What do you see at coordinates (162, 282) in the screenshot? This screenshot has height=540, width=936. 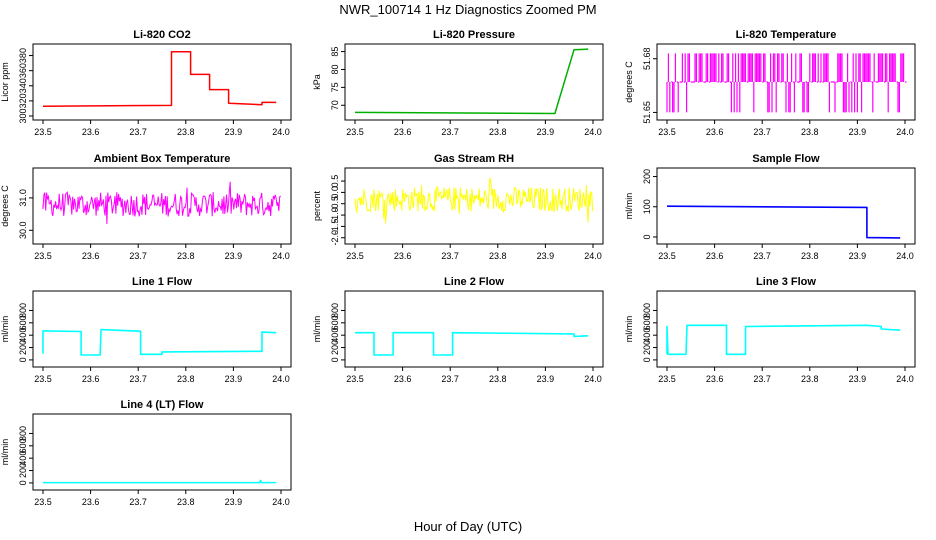 I see `panel-title: Line 1 Flow` at bounding box center [162, 282].